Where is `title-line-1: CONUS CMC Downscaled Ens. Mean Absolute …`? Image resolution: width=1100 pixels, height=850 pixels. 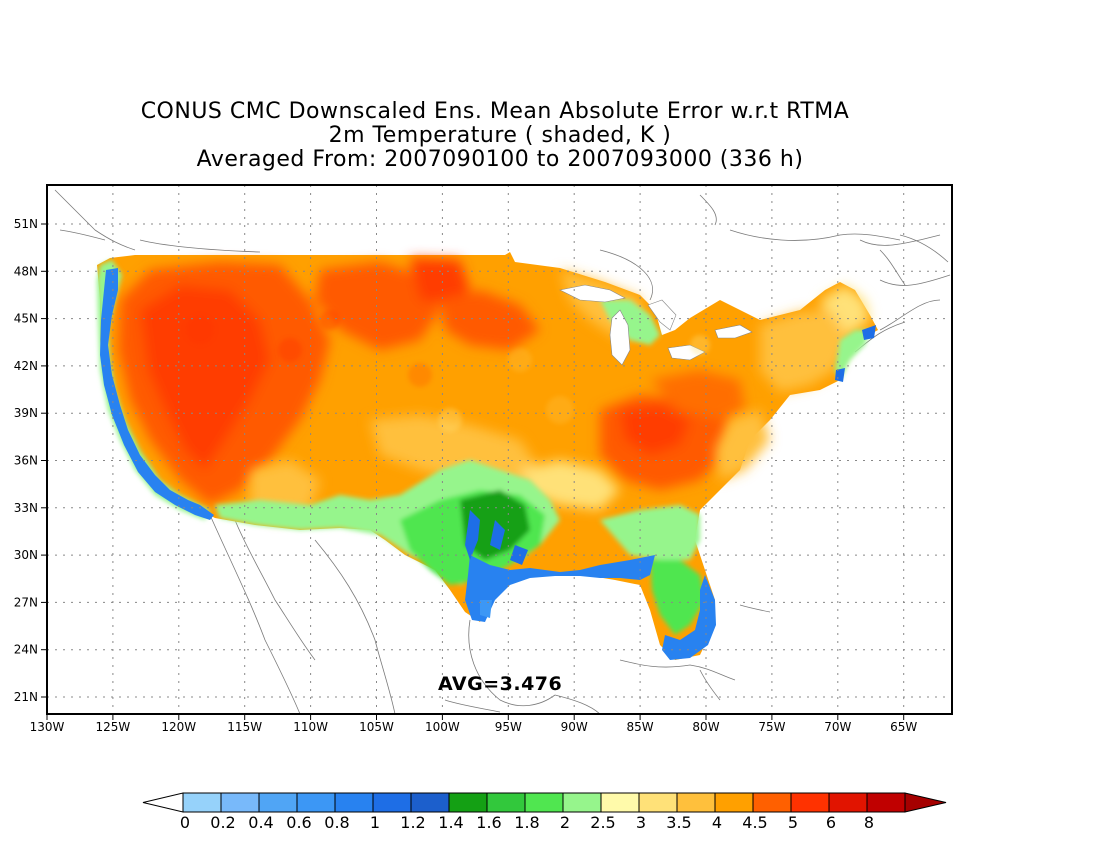 title-line-1: CONUS CMC Downscaled Ens. Mean Absolute … is located at coordinates (495, 111).